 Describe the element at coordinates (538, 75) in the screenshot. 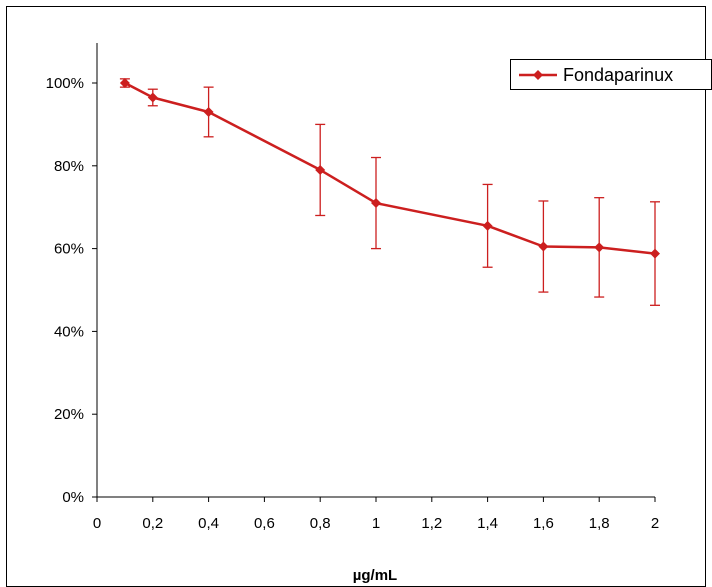

I see `legend-marker` at that location.